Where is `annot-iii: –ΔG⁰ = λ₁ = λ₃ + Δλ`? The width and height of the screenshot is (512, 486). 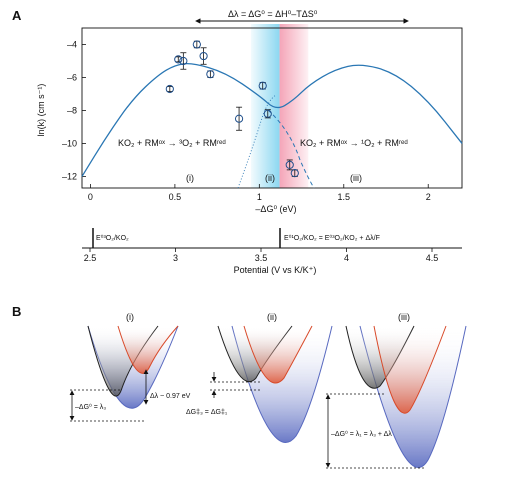 annot-iii: –ΔG⁰ = λ₁ = λ₃ + Δλ is located at coordinates (361, 434).